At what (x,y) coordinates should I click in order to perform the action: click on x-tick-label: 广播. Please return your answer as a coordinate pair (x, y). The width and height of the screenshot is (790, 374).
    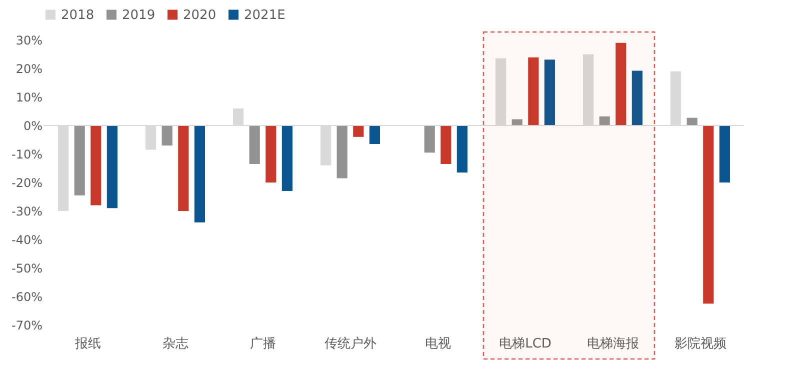
    Looking at the image, I should click on (263, 344).